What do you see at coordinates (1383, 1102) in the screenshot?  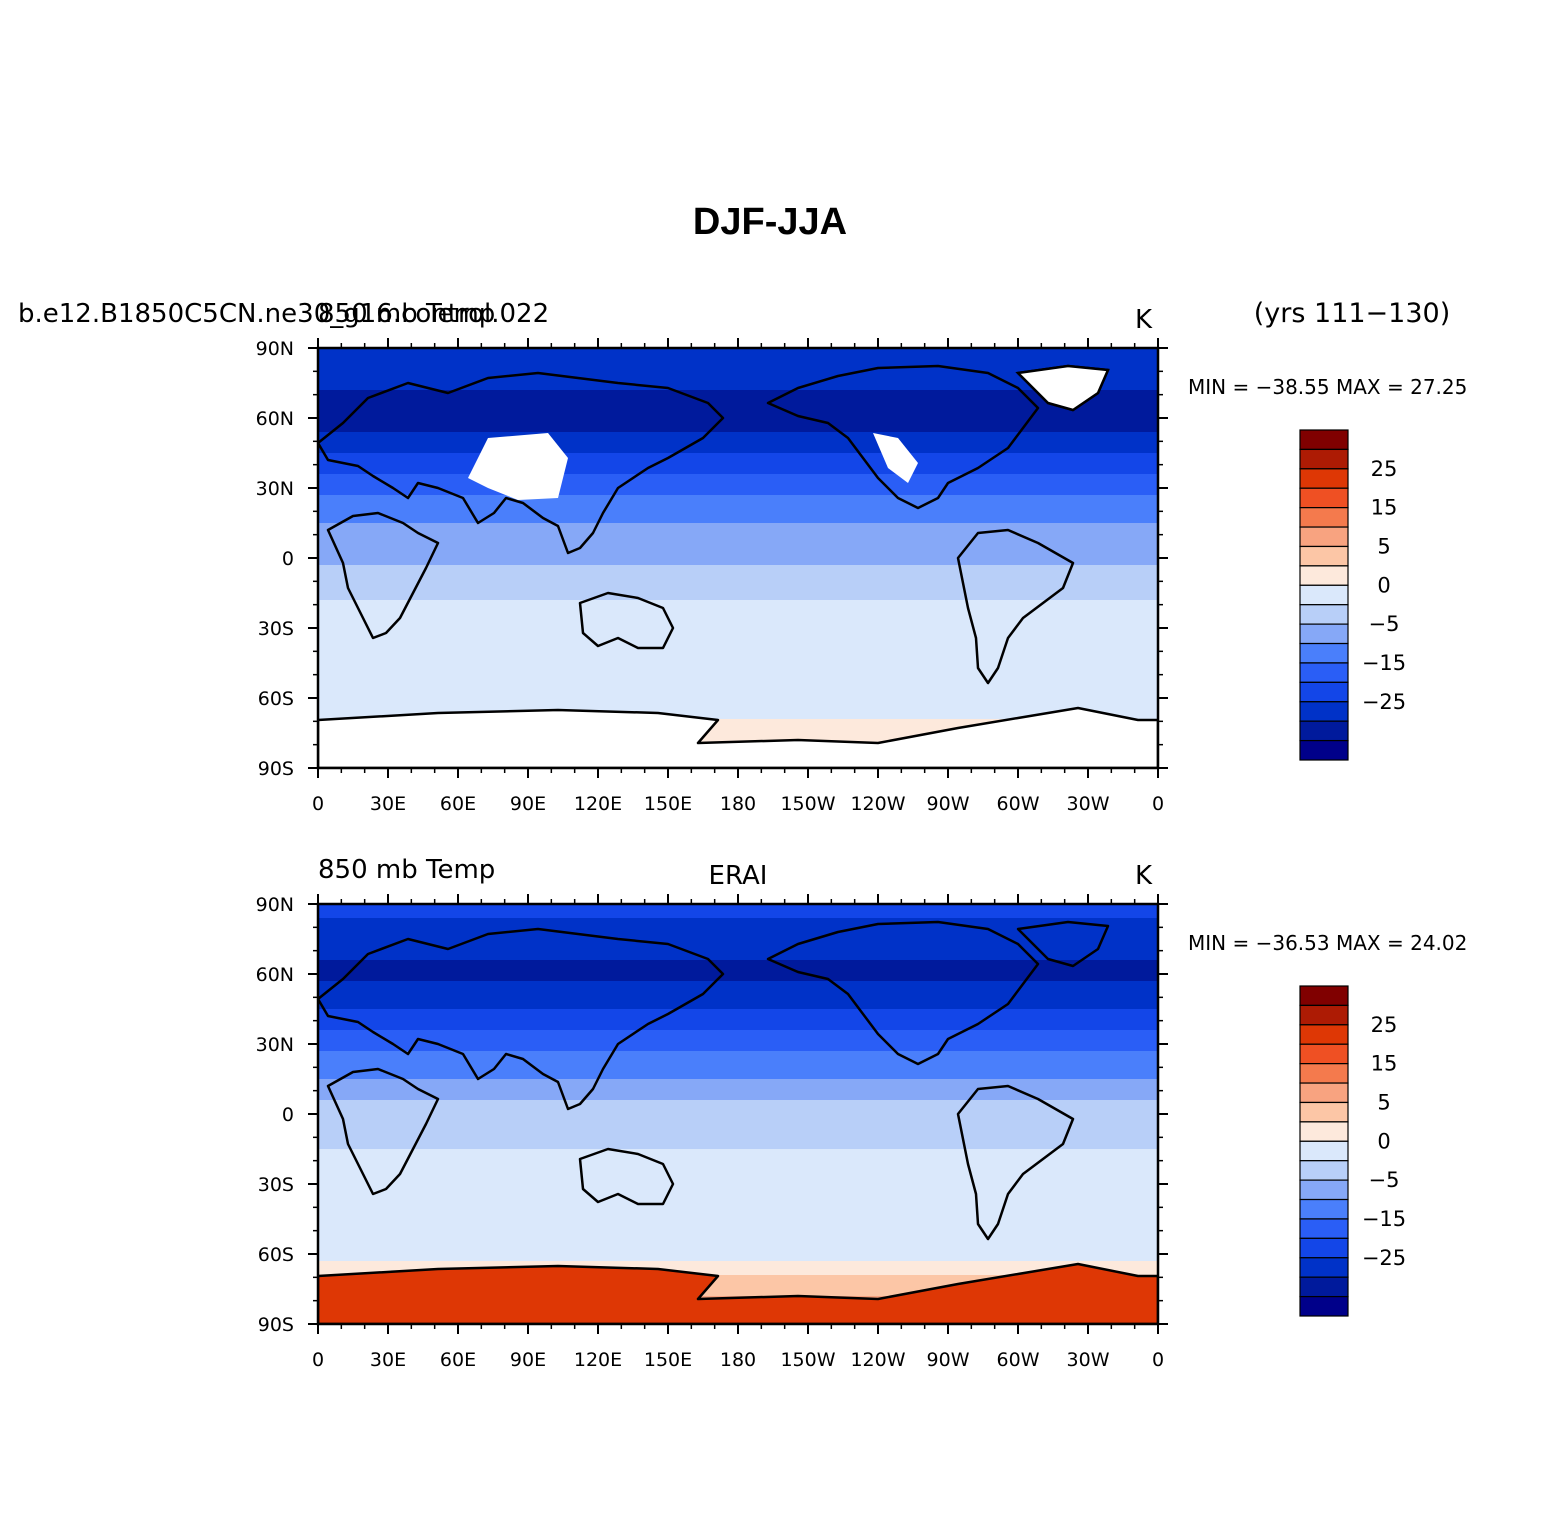 I see `colorbar-label: 5` at bounding box center [1383, 1102].